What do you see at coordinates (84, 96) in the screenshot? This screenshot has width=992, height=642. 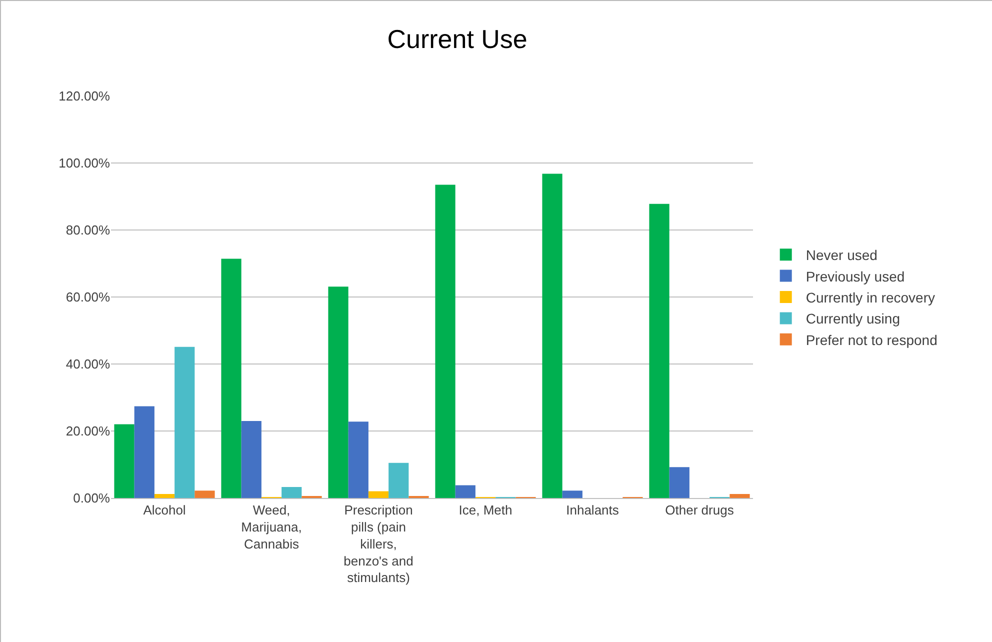 I see `y-tick-label: 120.00%` at bounding box center [84, 96].